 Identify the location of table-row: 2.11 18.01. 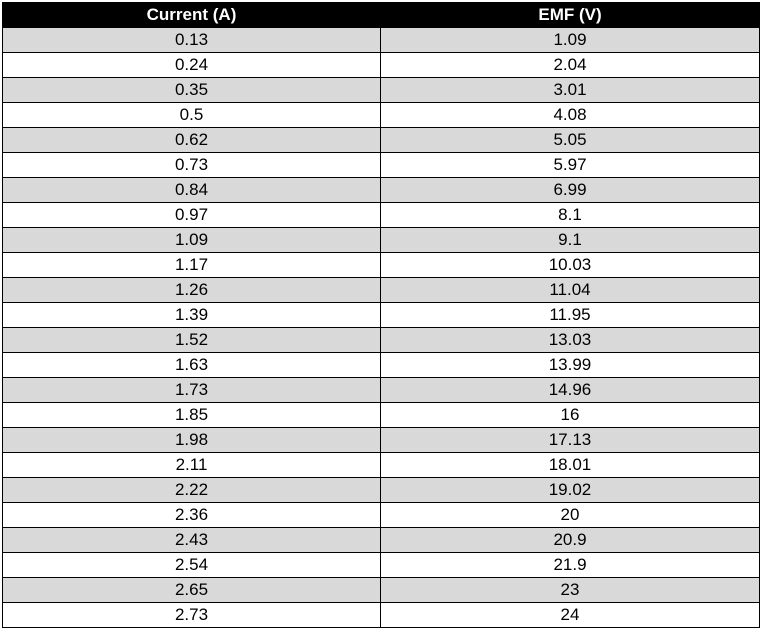
(381, 465).